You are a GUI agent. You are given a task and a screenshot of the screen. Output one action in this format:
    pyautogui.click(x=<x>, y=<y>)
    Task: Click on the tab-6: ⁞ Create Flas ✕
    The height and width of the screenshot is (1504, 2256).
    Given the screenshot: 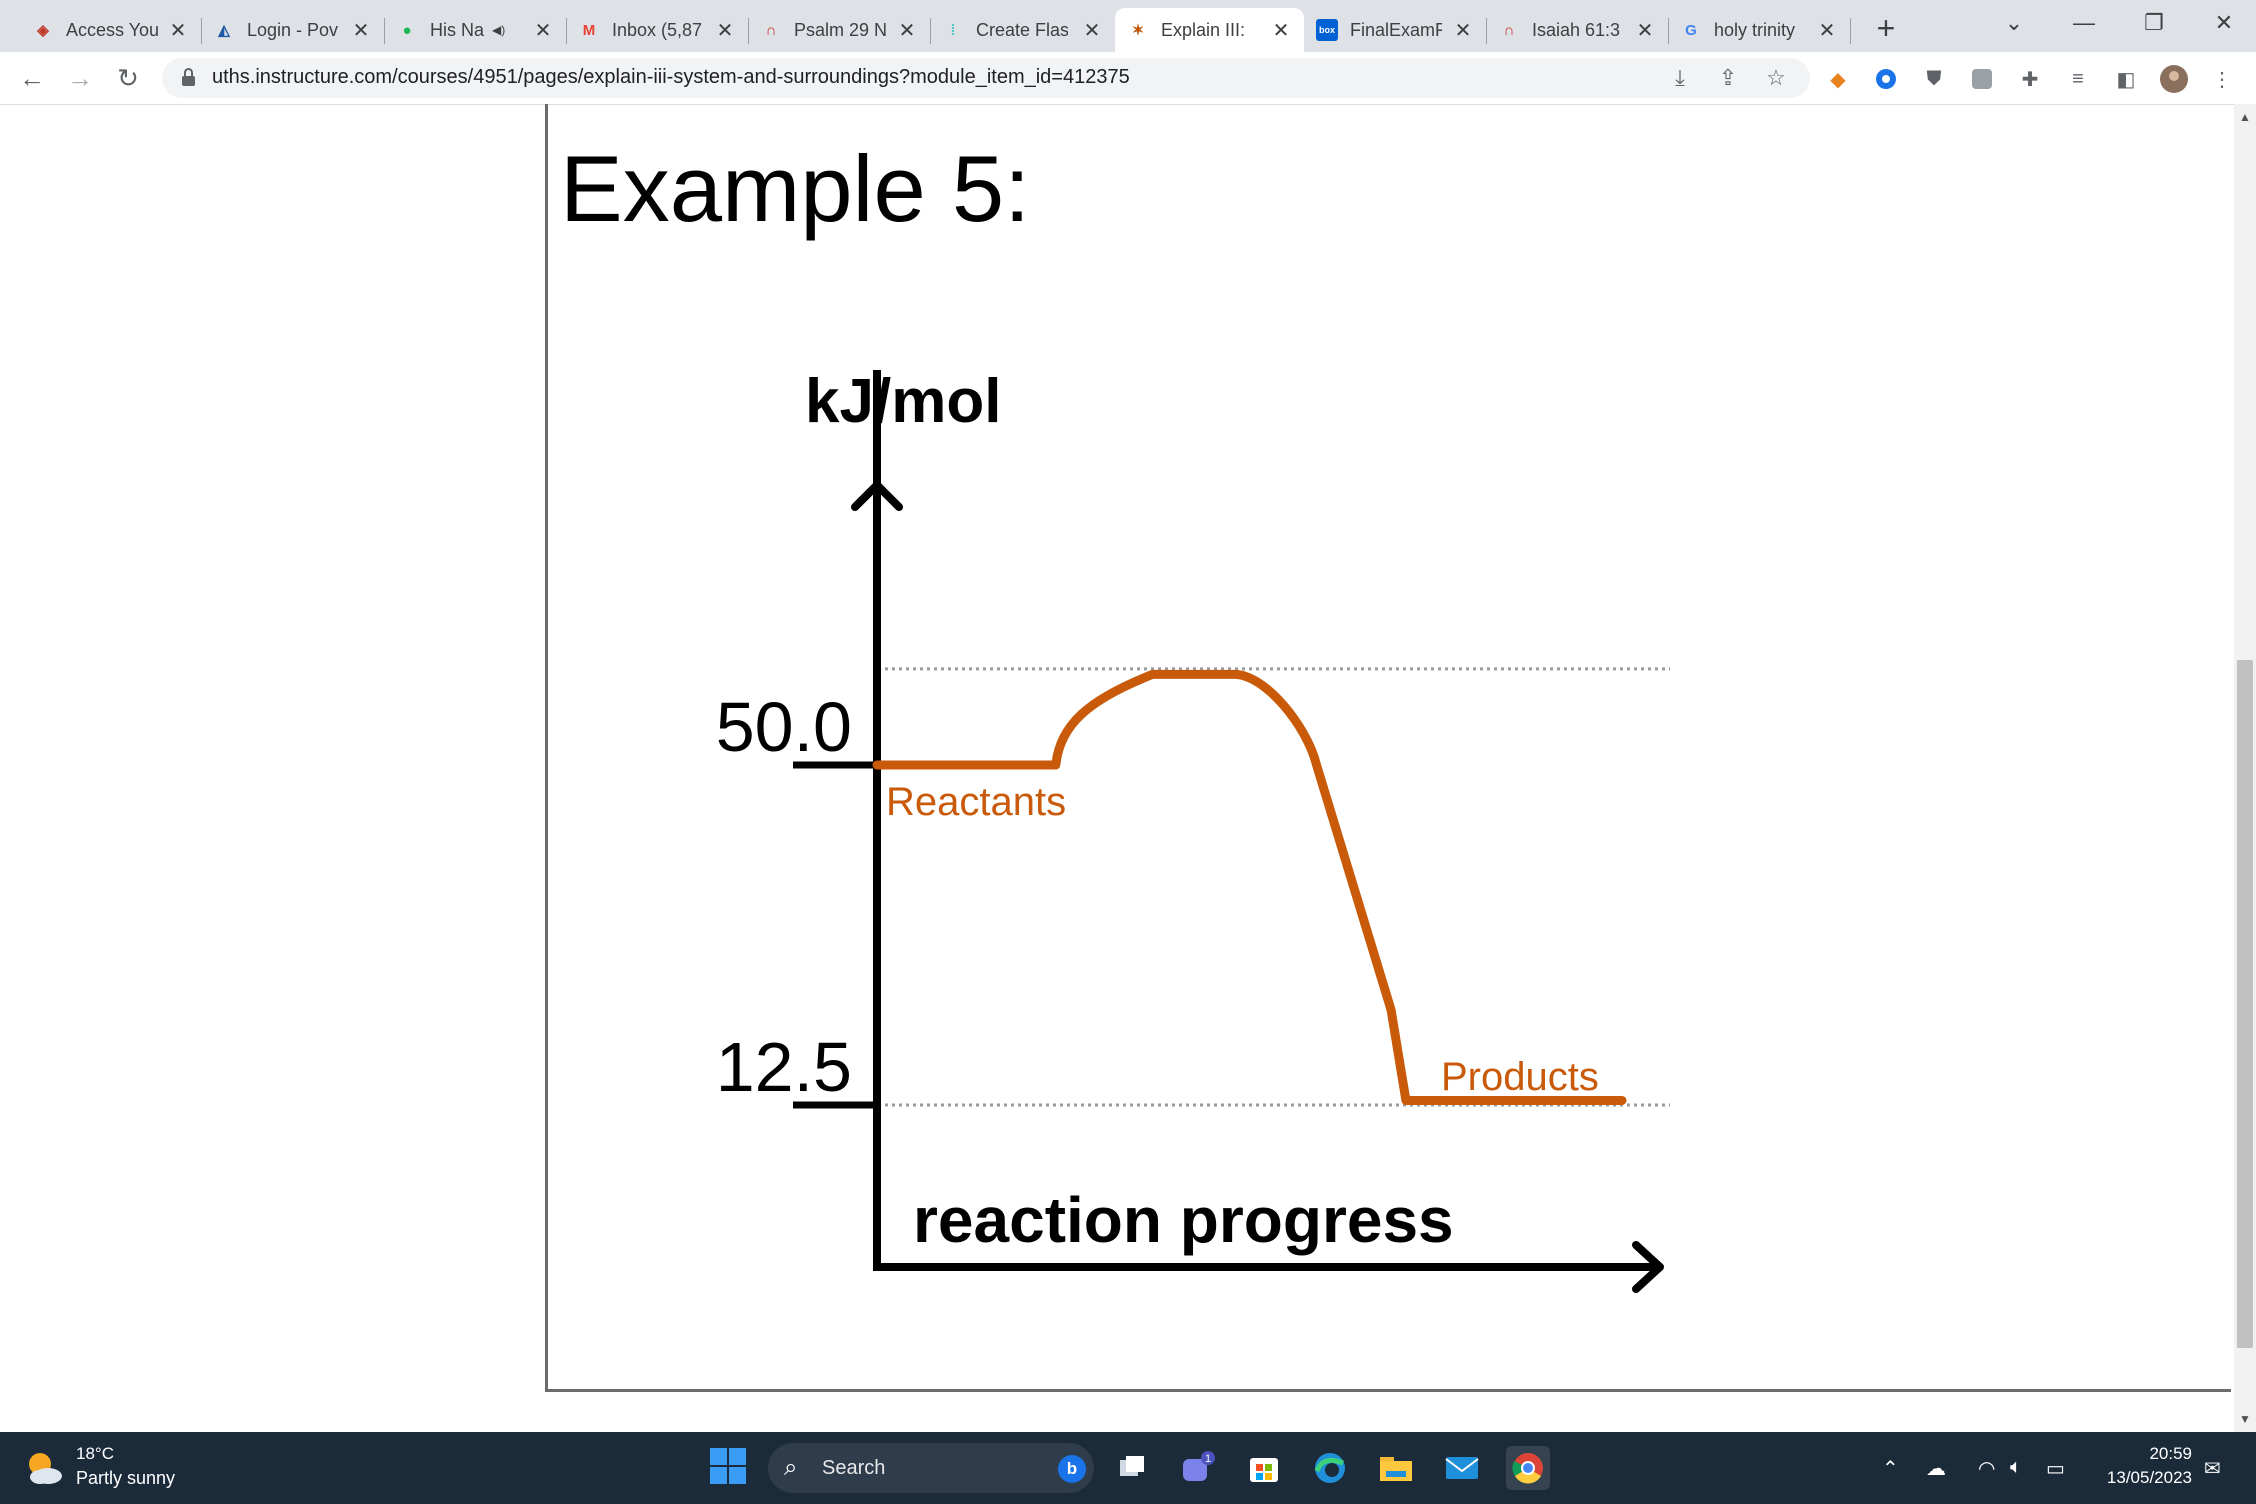 What is the action you would take?
    pyautogui.click(x=1022, y=30)
    